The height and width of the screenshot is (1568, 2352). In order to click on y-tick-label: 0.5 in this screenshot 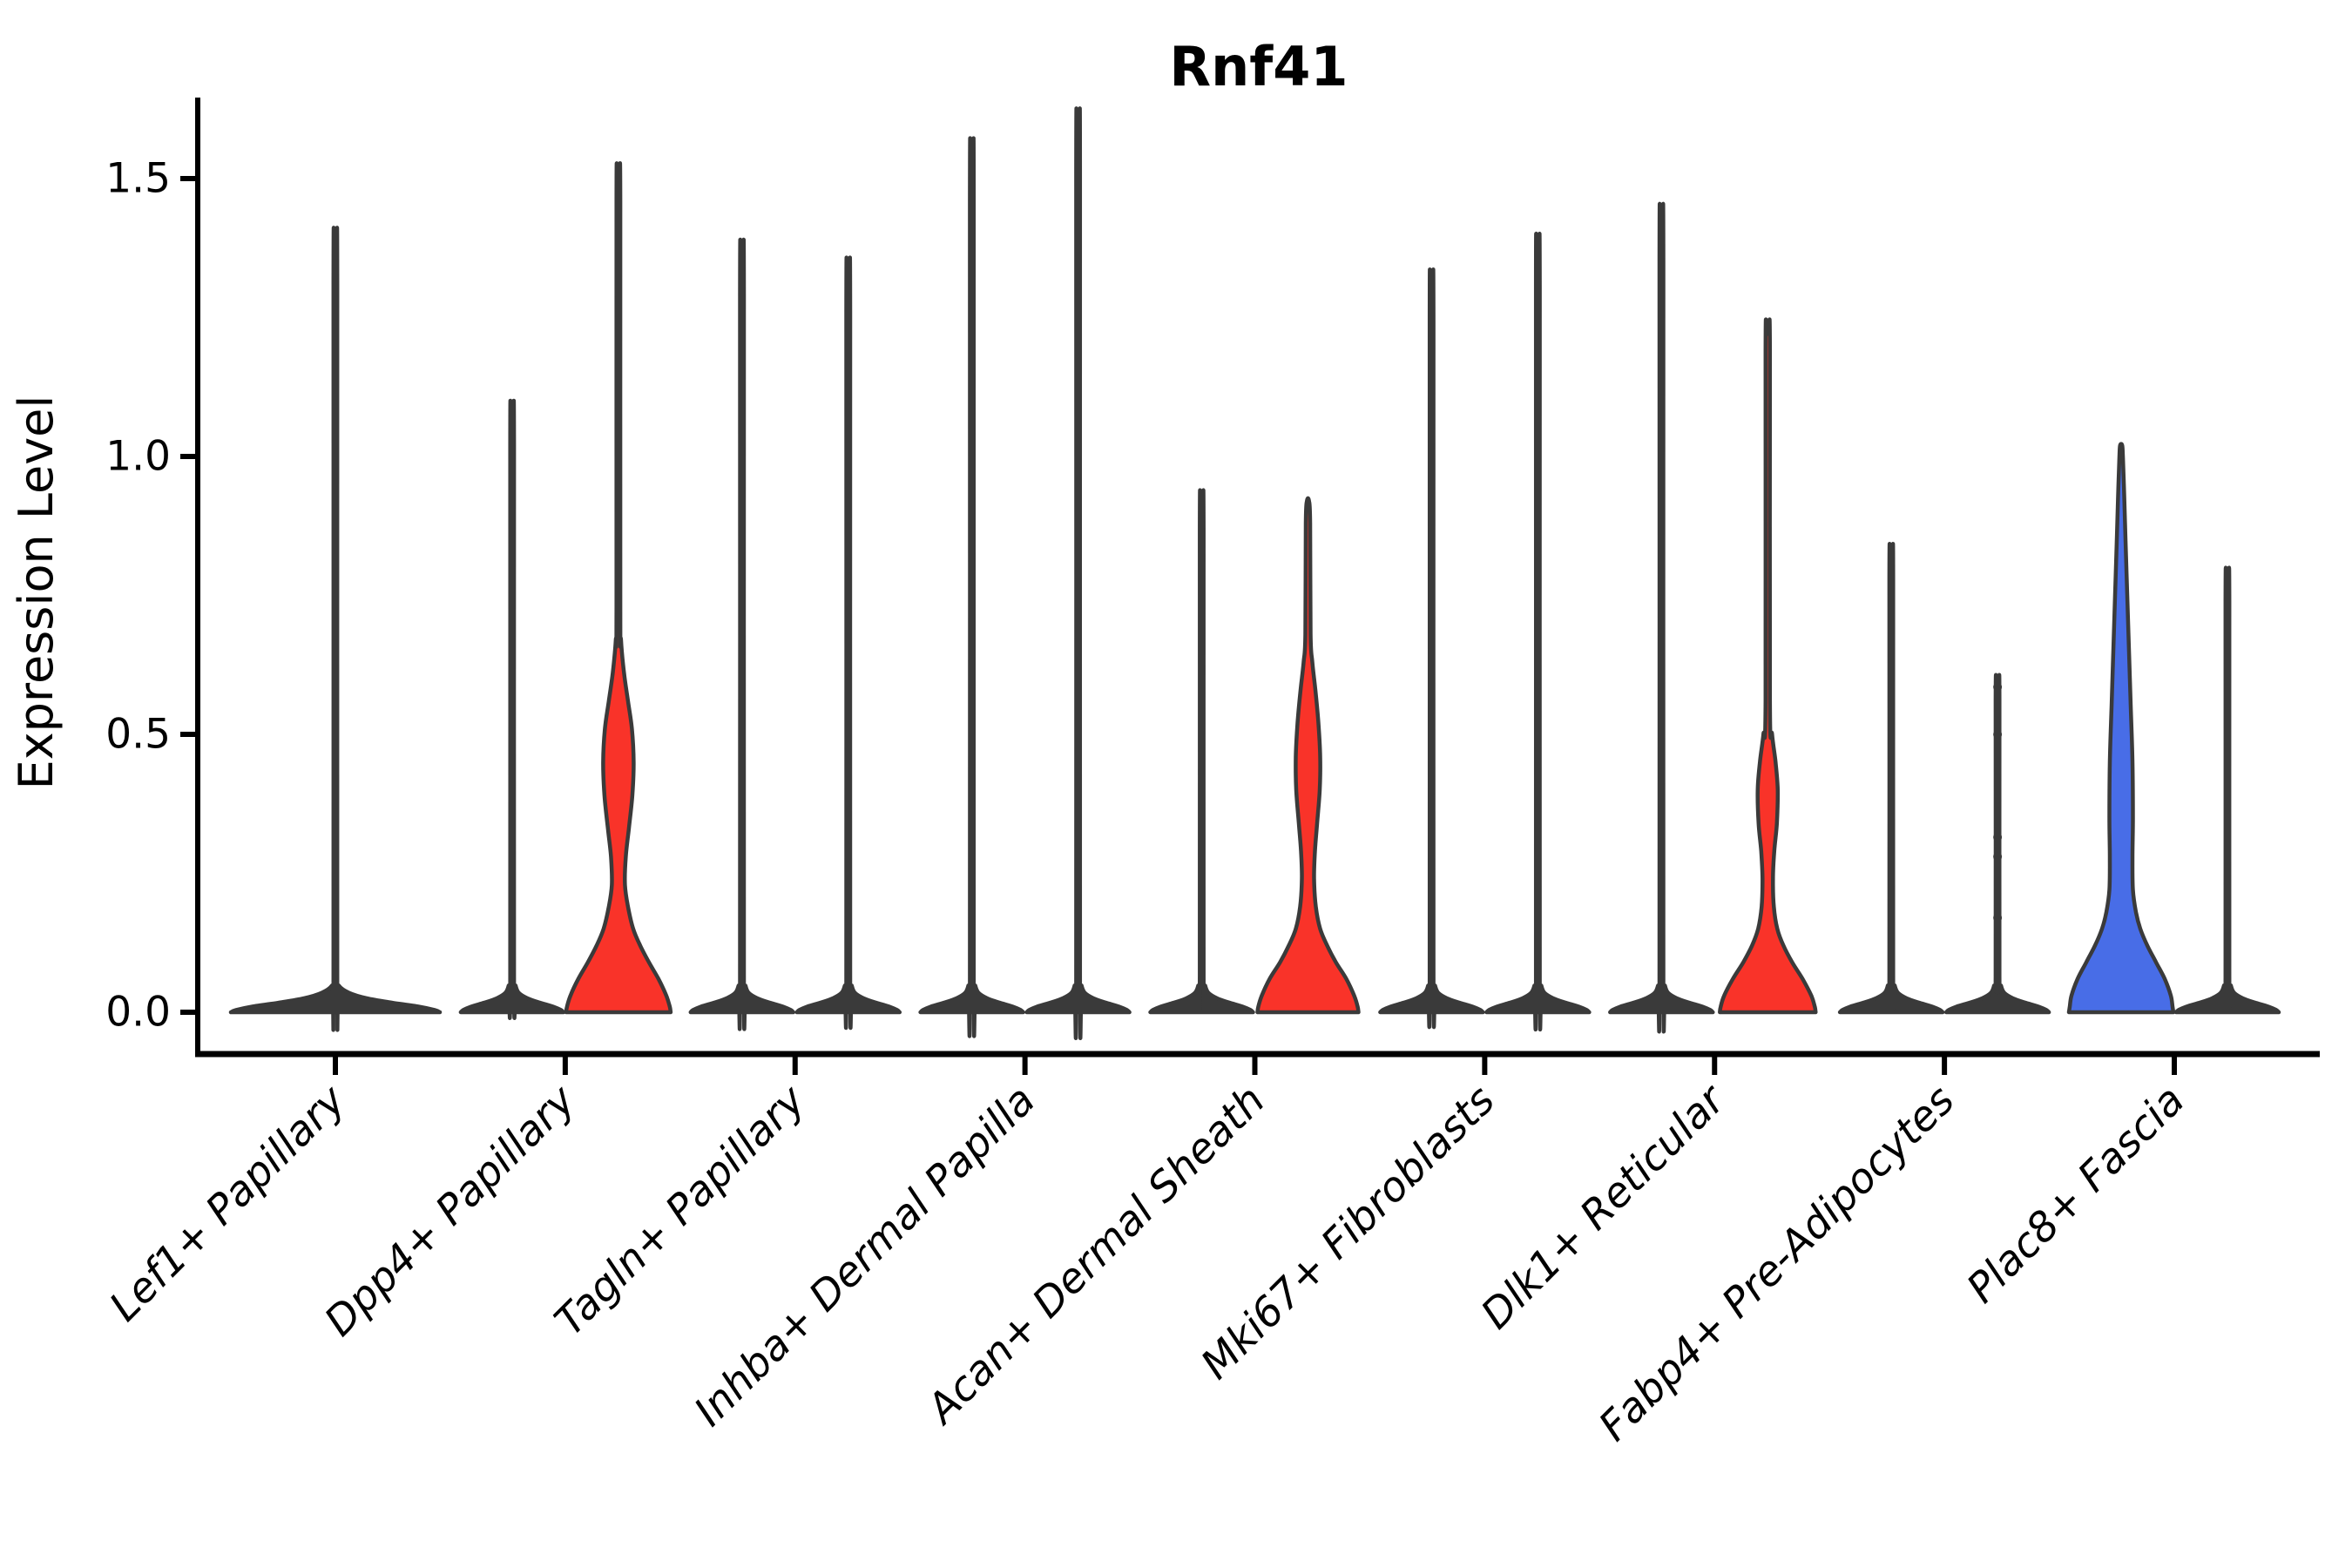, I will do `click(138, 735)`.